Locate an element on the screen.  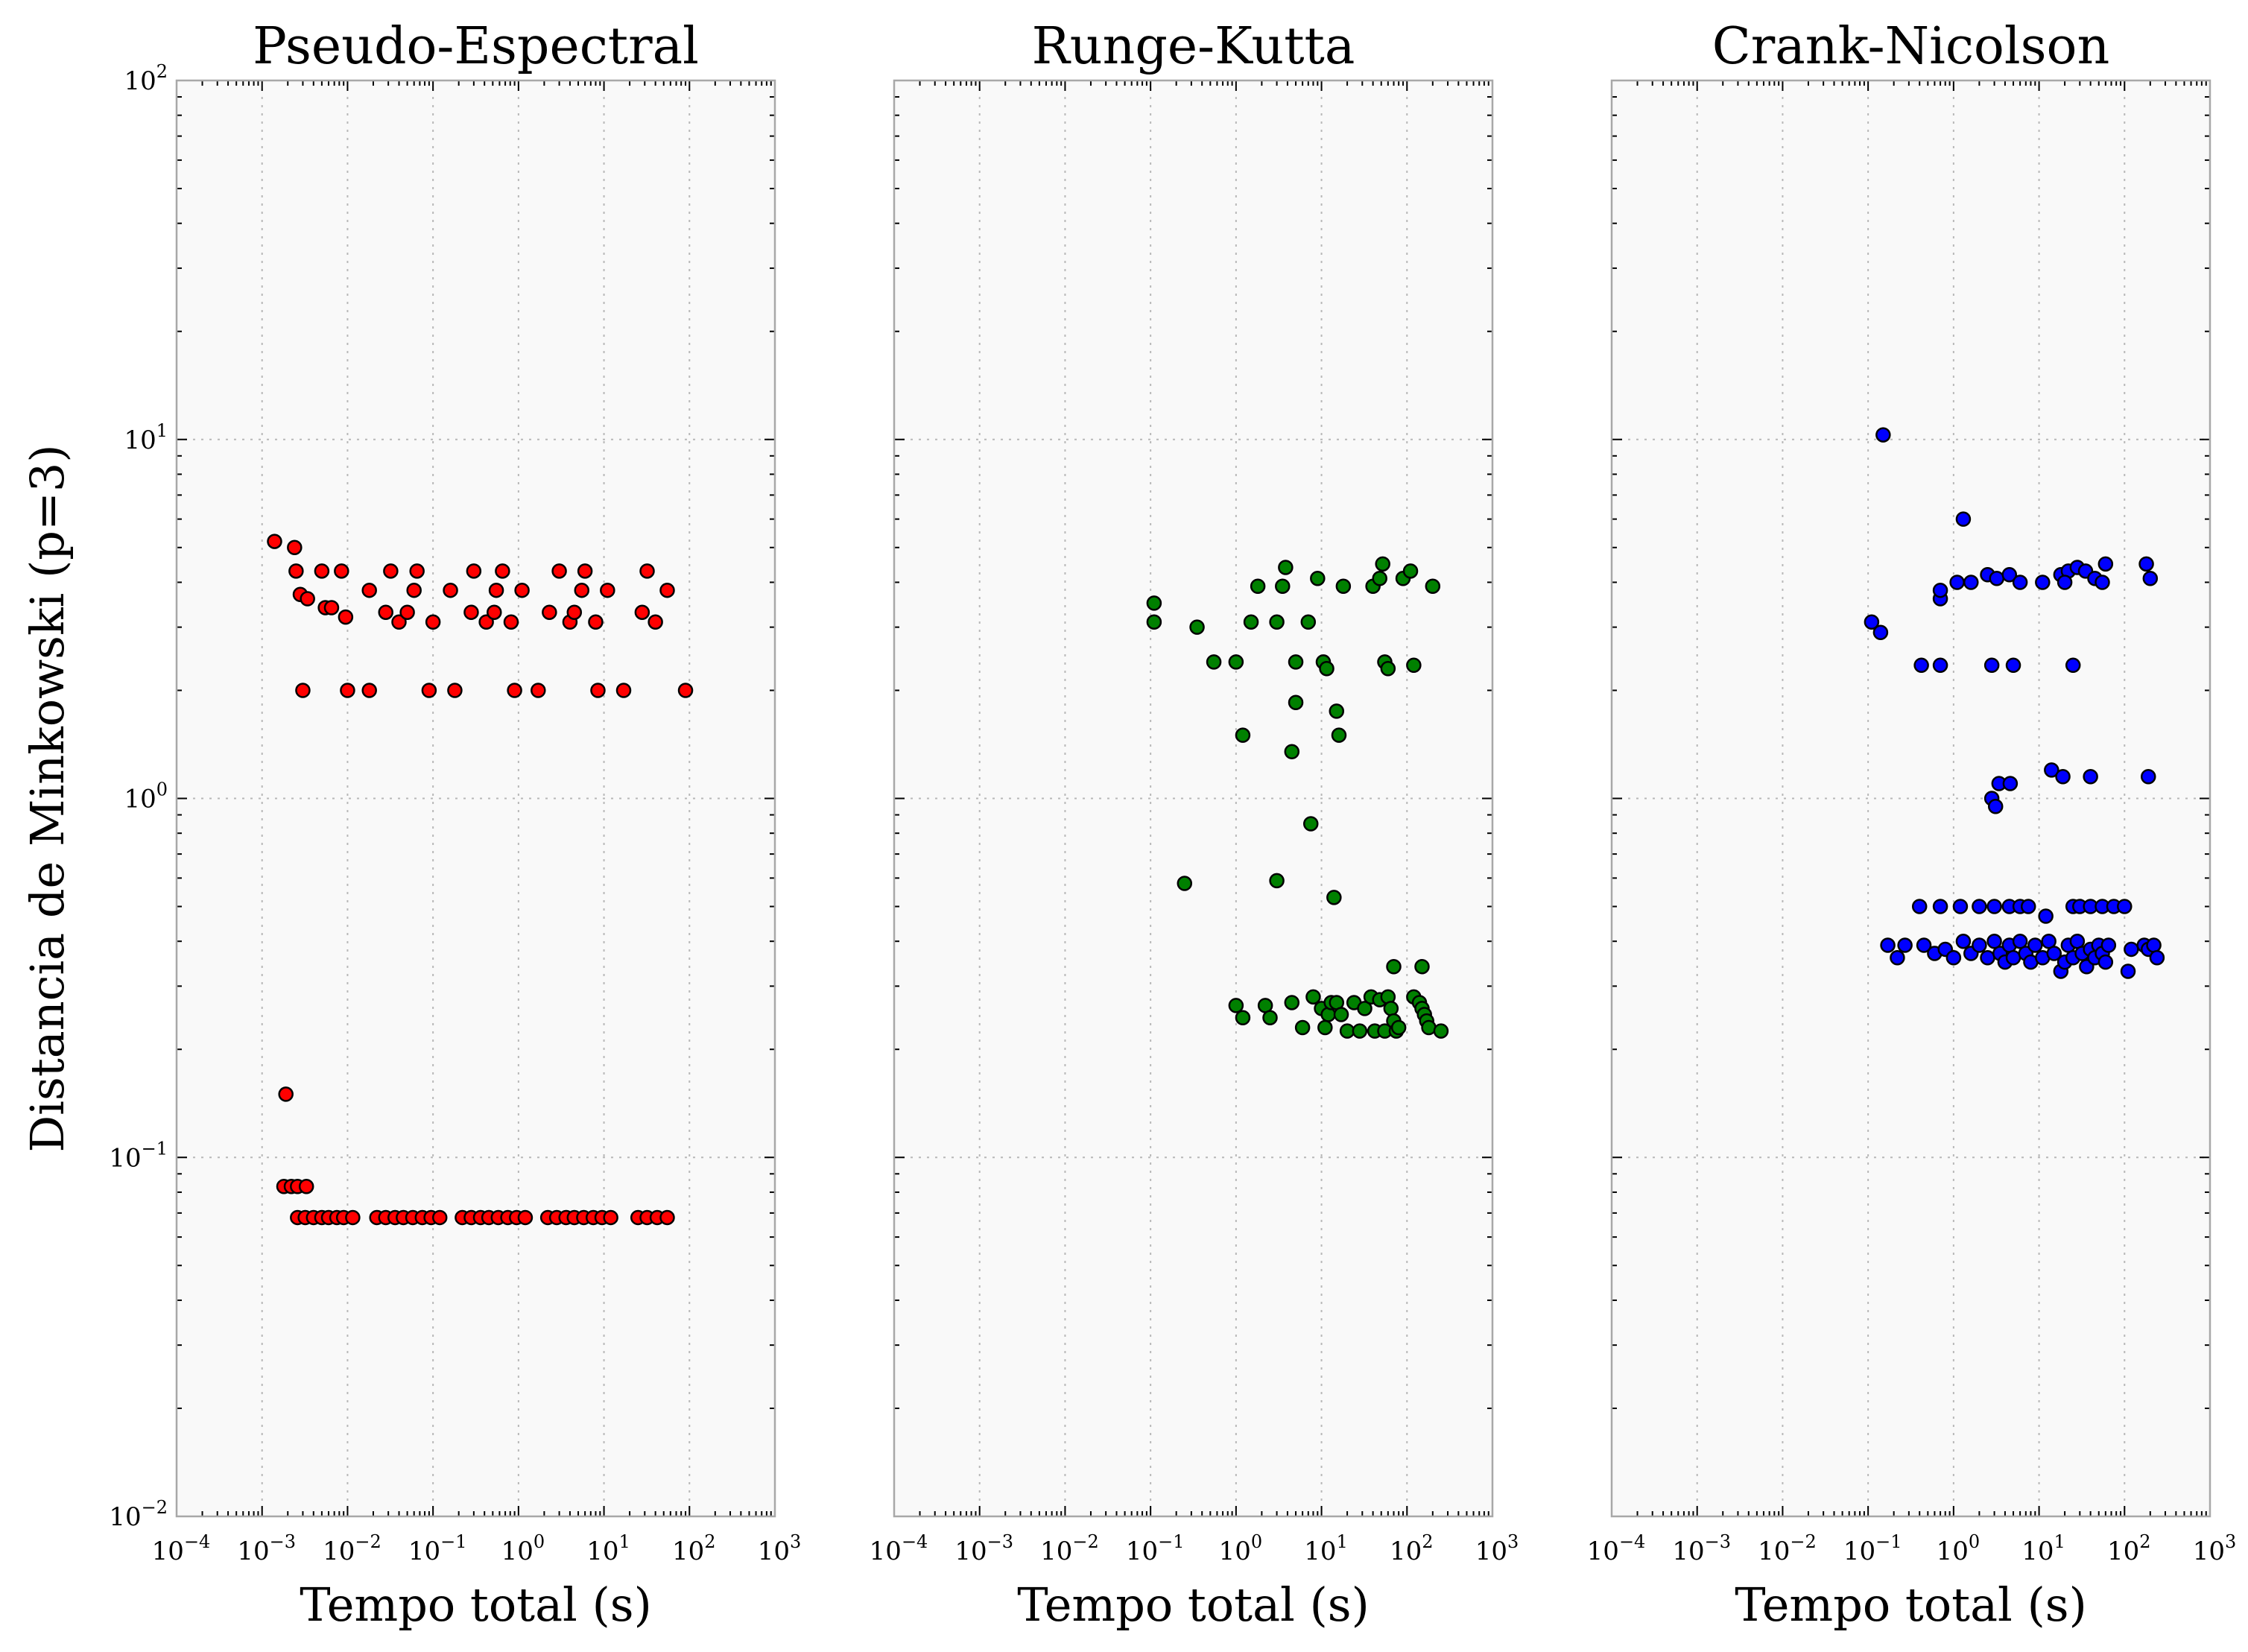
x-tick-label: 10⁻² is located at coordinates (1788, 1548).